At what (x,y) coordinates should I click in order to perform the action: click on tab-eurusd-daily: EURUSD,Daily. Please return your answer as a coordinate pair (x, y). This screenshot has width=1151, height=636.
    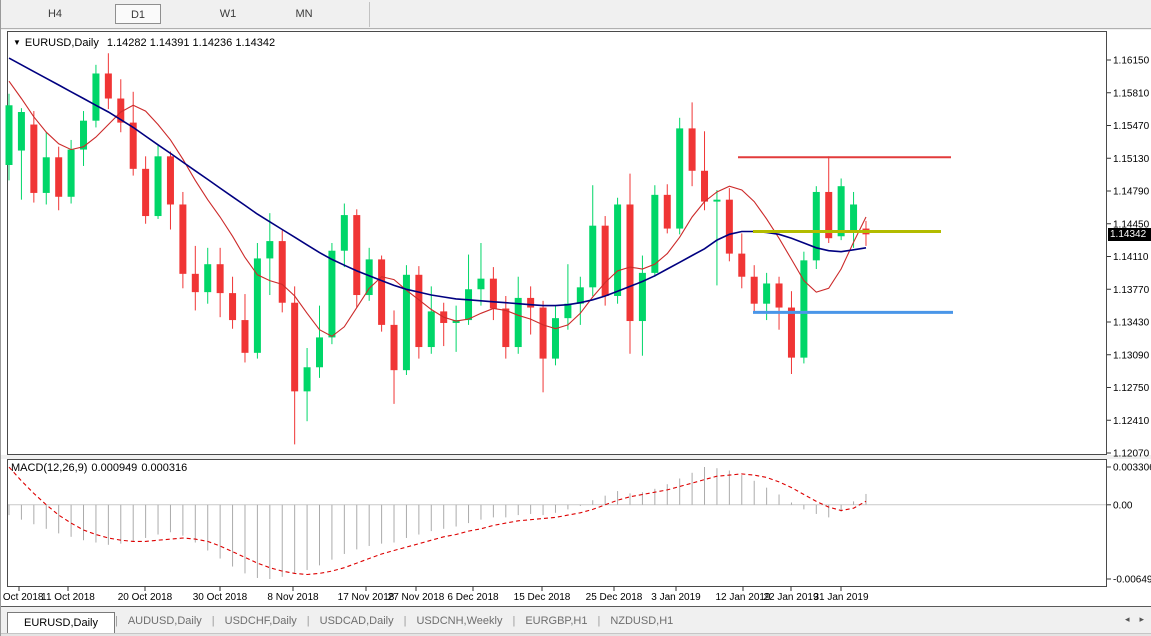
    Looking at the image, I should click on (61, 622).